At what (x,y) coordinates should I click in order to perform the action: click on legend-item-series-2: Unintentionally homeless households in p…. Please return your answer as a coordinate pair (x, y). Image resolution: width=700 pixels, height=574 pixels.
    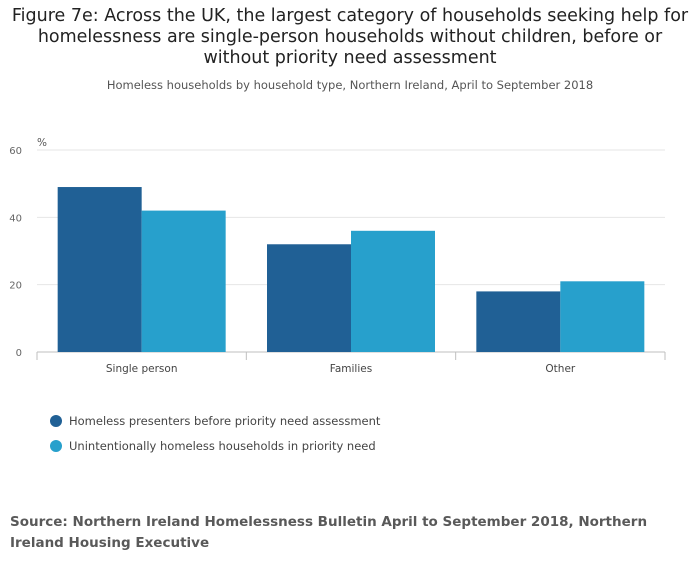
    Looking at the image, I should click on (215, 445).